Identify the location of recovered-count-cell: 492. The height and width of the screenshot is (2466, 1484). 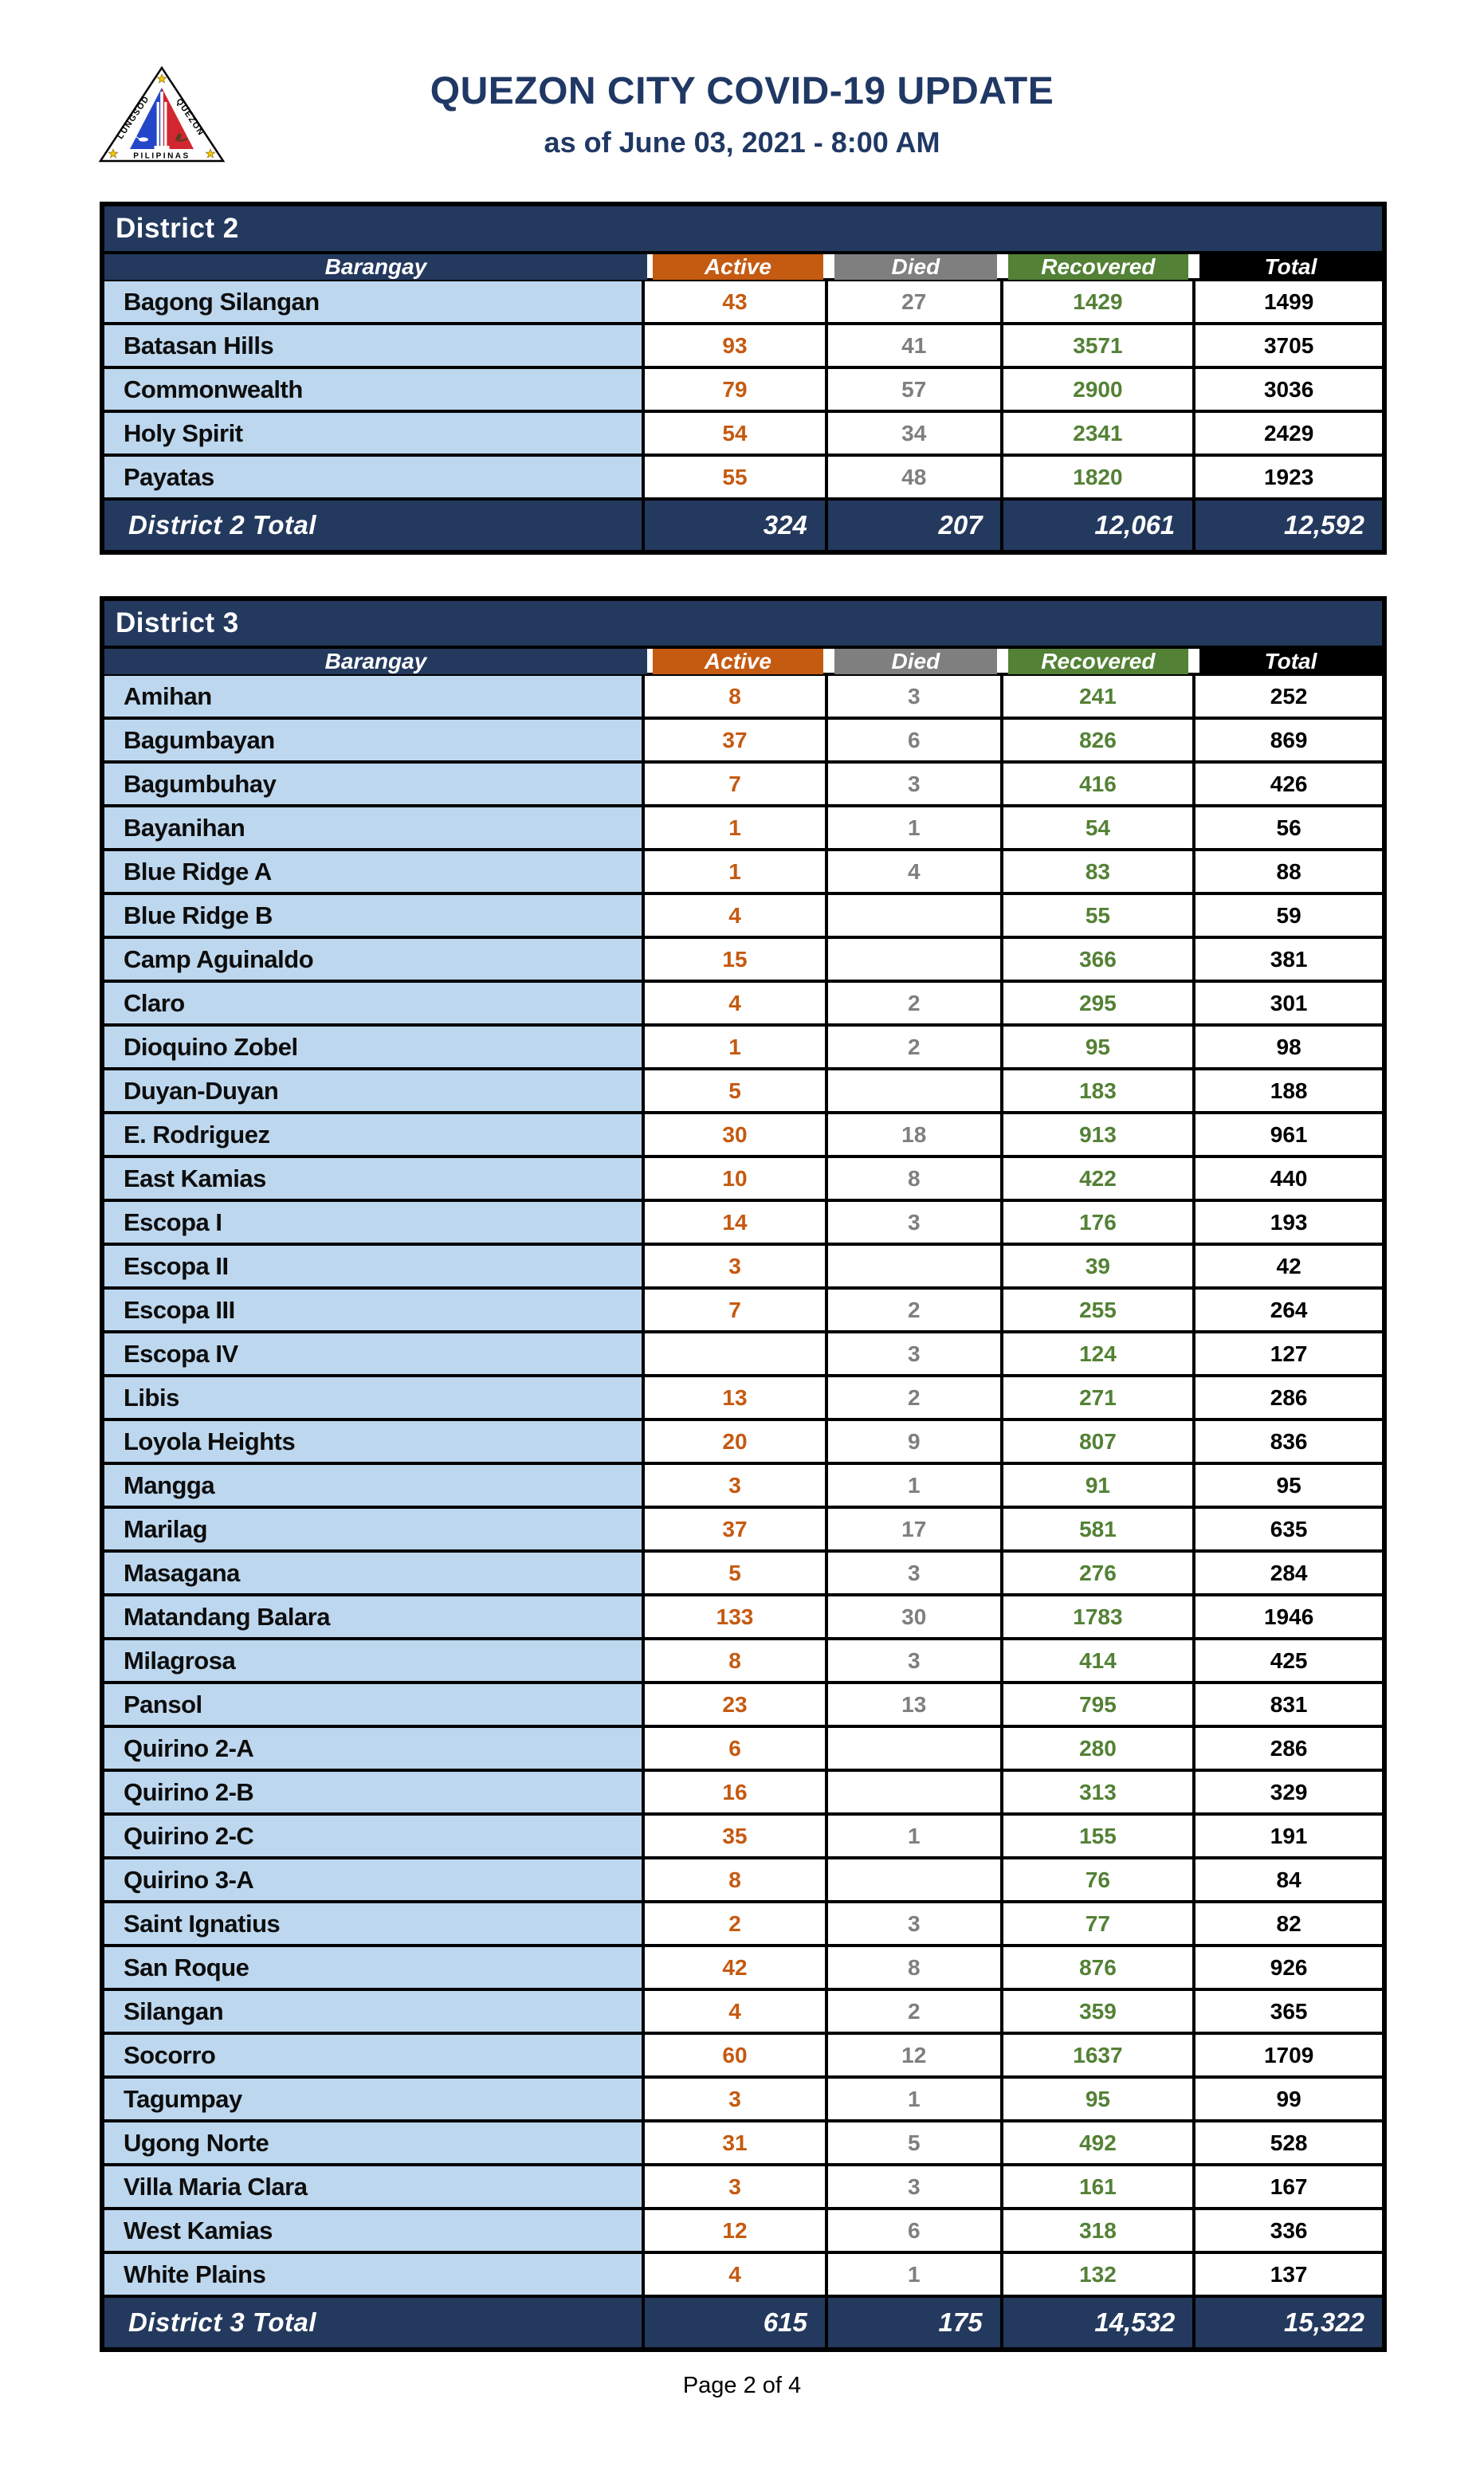
(1098, 2143).